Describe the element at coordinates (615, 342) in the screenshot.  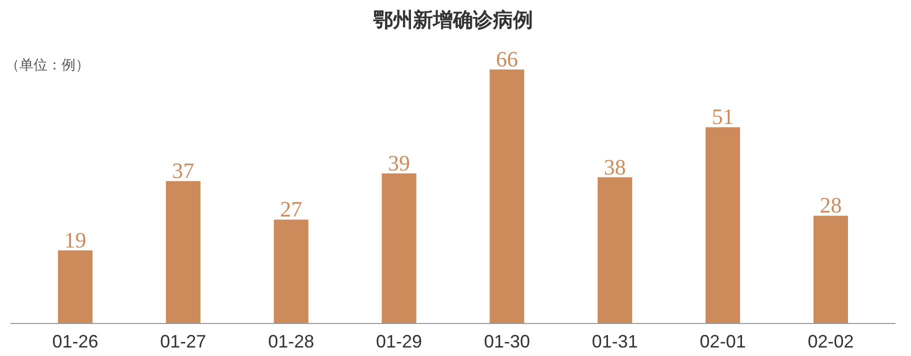
I see `x-tick-label: 01-31` at that location.